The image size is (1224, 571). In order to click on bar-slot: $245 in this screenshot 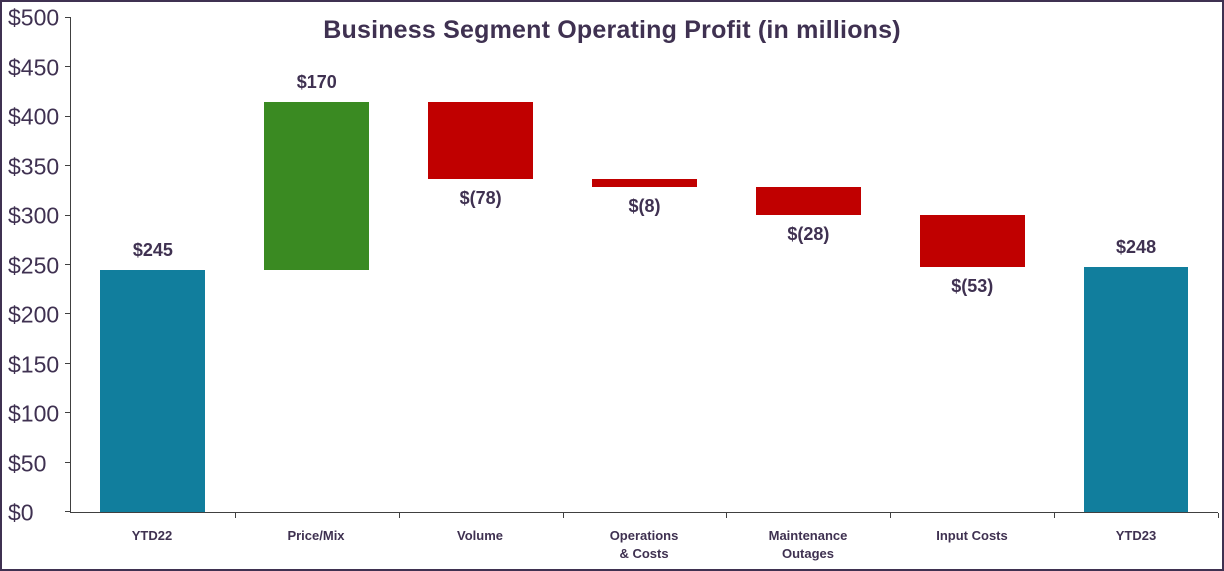, I will do `click(153, 265)`.